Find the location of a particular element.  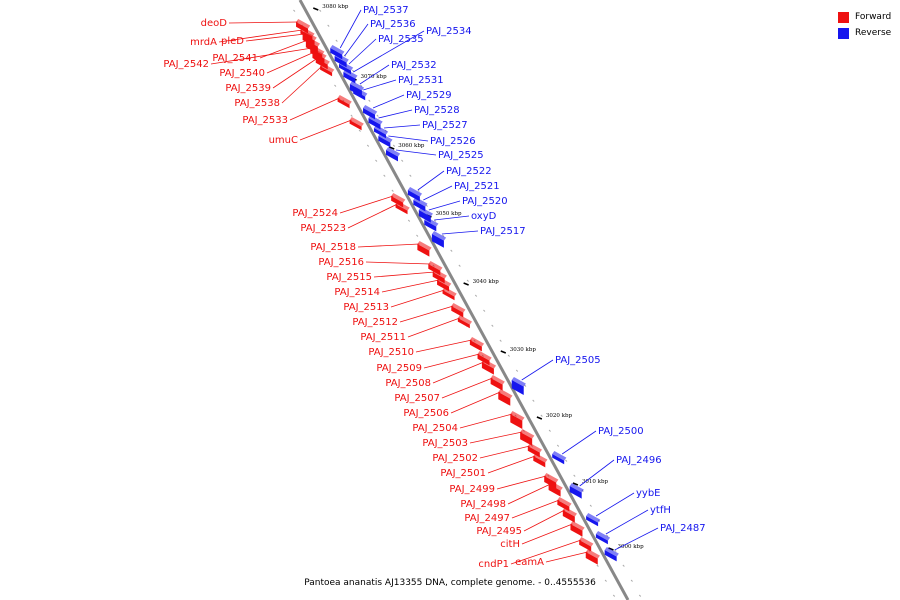

paj-2503-glyph is located at coordinates (527, 437).